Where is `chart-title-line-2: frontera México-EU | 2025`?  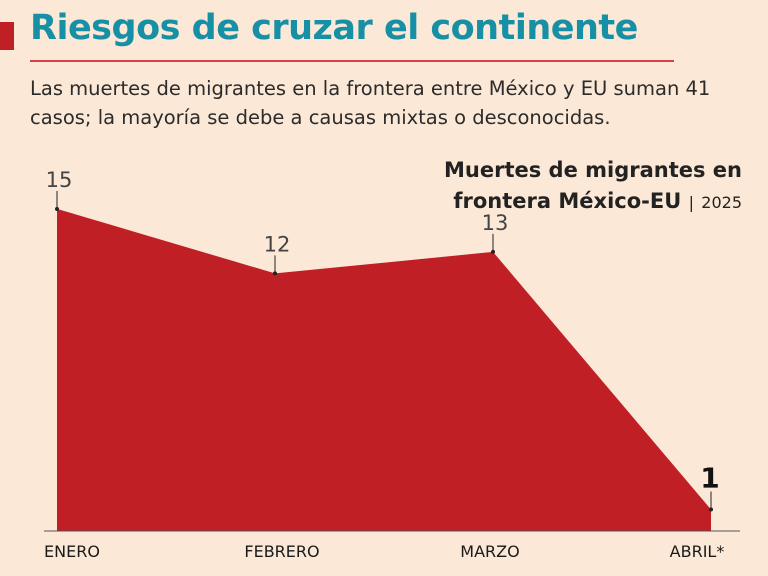 chart-title-line-2: frontera México-EU | 2025 is located at coordinates (593, 202).